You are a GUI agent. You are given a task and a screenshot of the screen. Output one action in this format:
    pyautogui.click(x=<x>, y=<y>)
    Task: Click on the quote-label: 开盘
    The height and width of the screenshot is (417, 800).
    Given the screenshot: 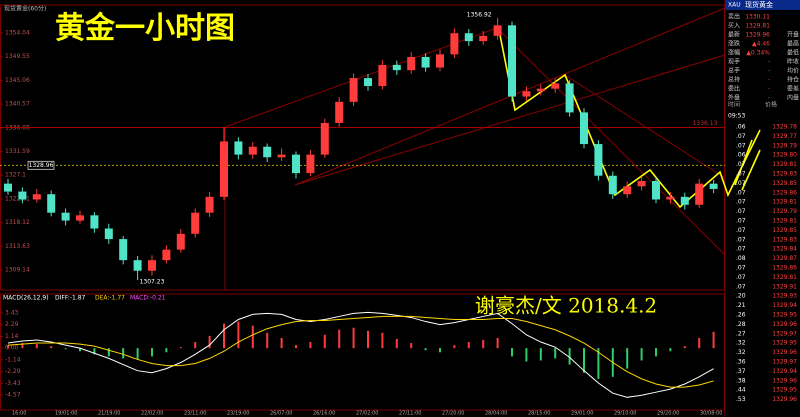 What is the action you would take?
    pyautogui.click(x=793, y=35)
    